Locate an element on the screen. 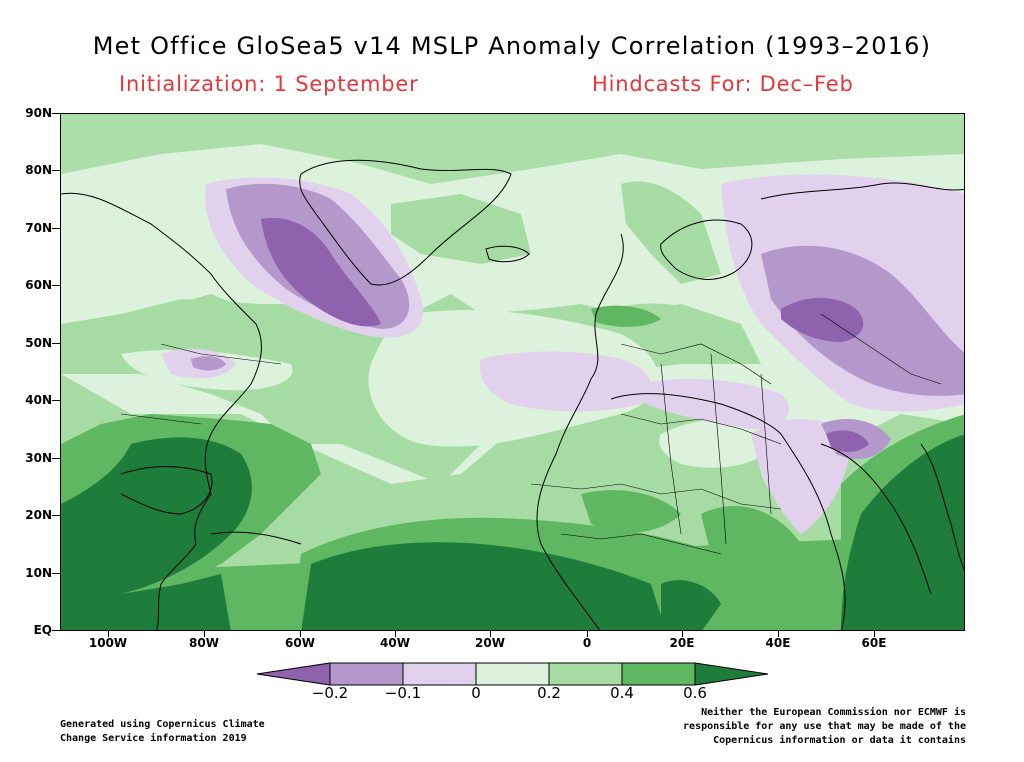  lat-label: 60N is located at coordinates (38, 285).